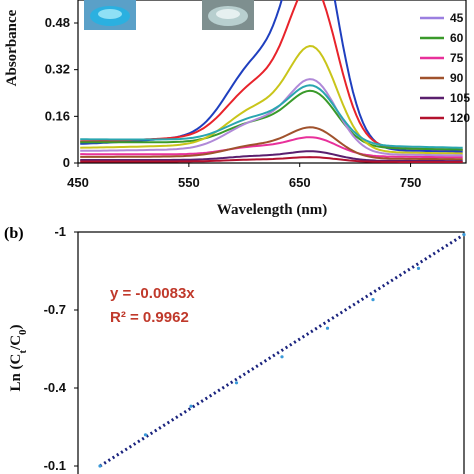 The width and height of the screenshot is (474, 474). I want to click on panel-b-y-axis-label: Ln (Ct/C0), so click(18, 357).